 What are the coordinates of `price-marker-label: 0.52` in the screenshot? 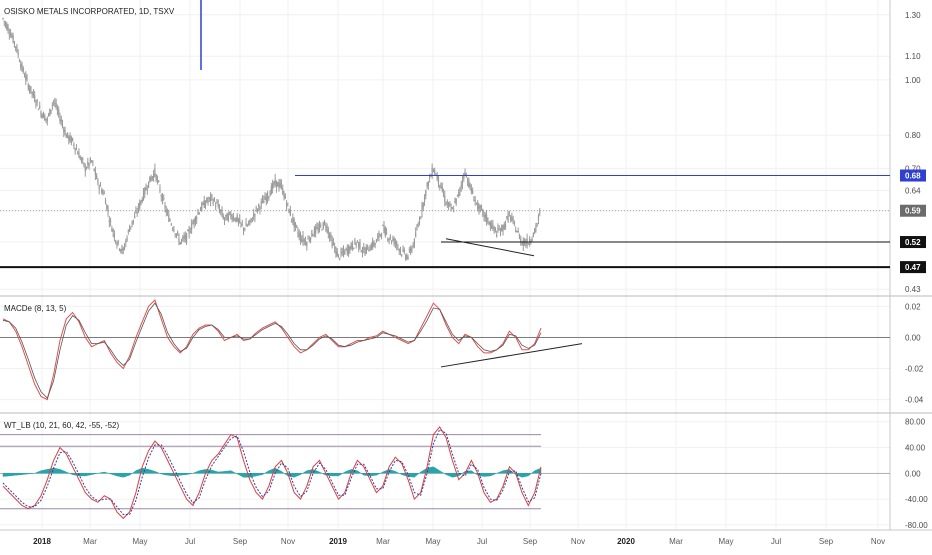 It's located at (913, 242).